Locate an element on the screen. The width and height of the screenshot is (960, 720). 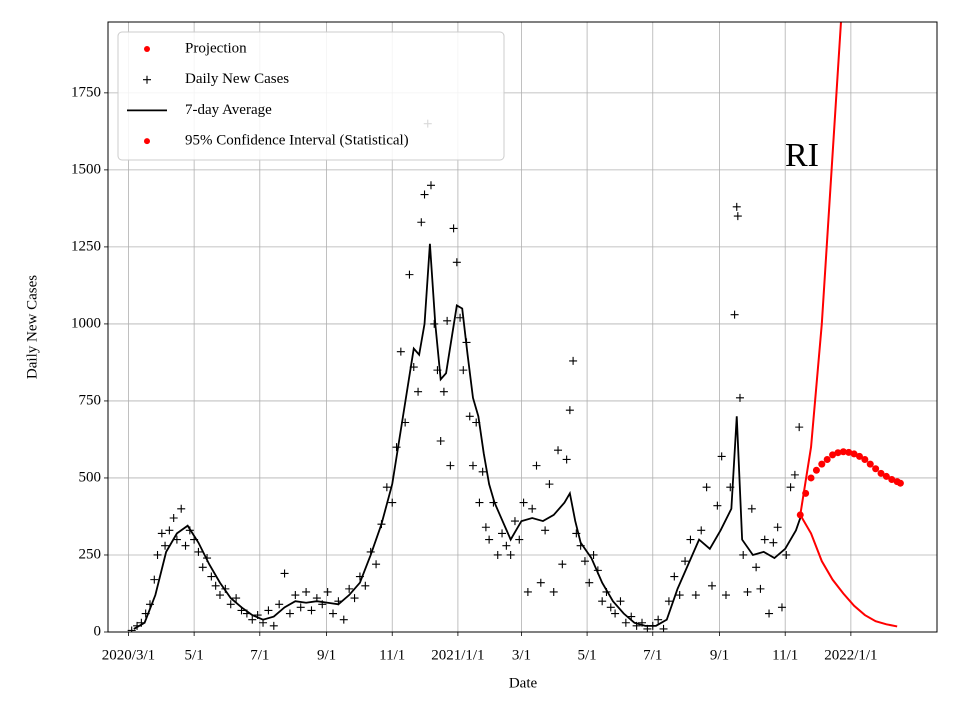
x-axis-label: Date is located at coordinates (523, 683).